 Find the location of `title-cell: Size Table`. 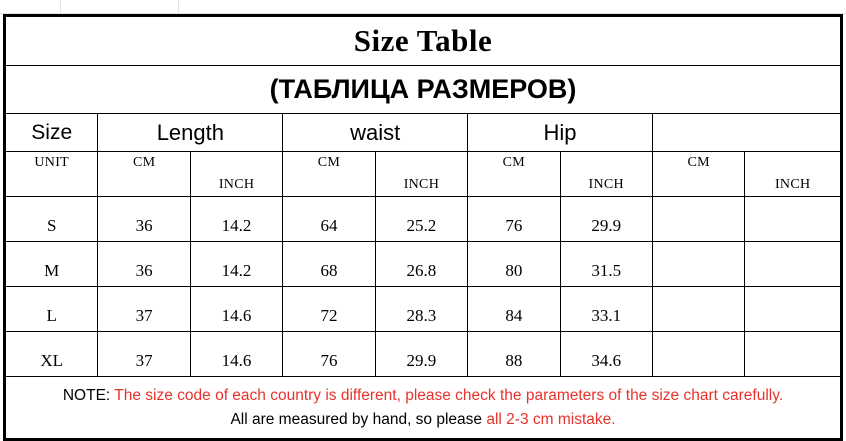

title-cell: Size Table is located at coordinates (423, 41).